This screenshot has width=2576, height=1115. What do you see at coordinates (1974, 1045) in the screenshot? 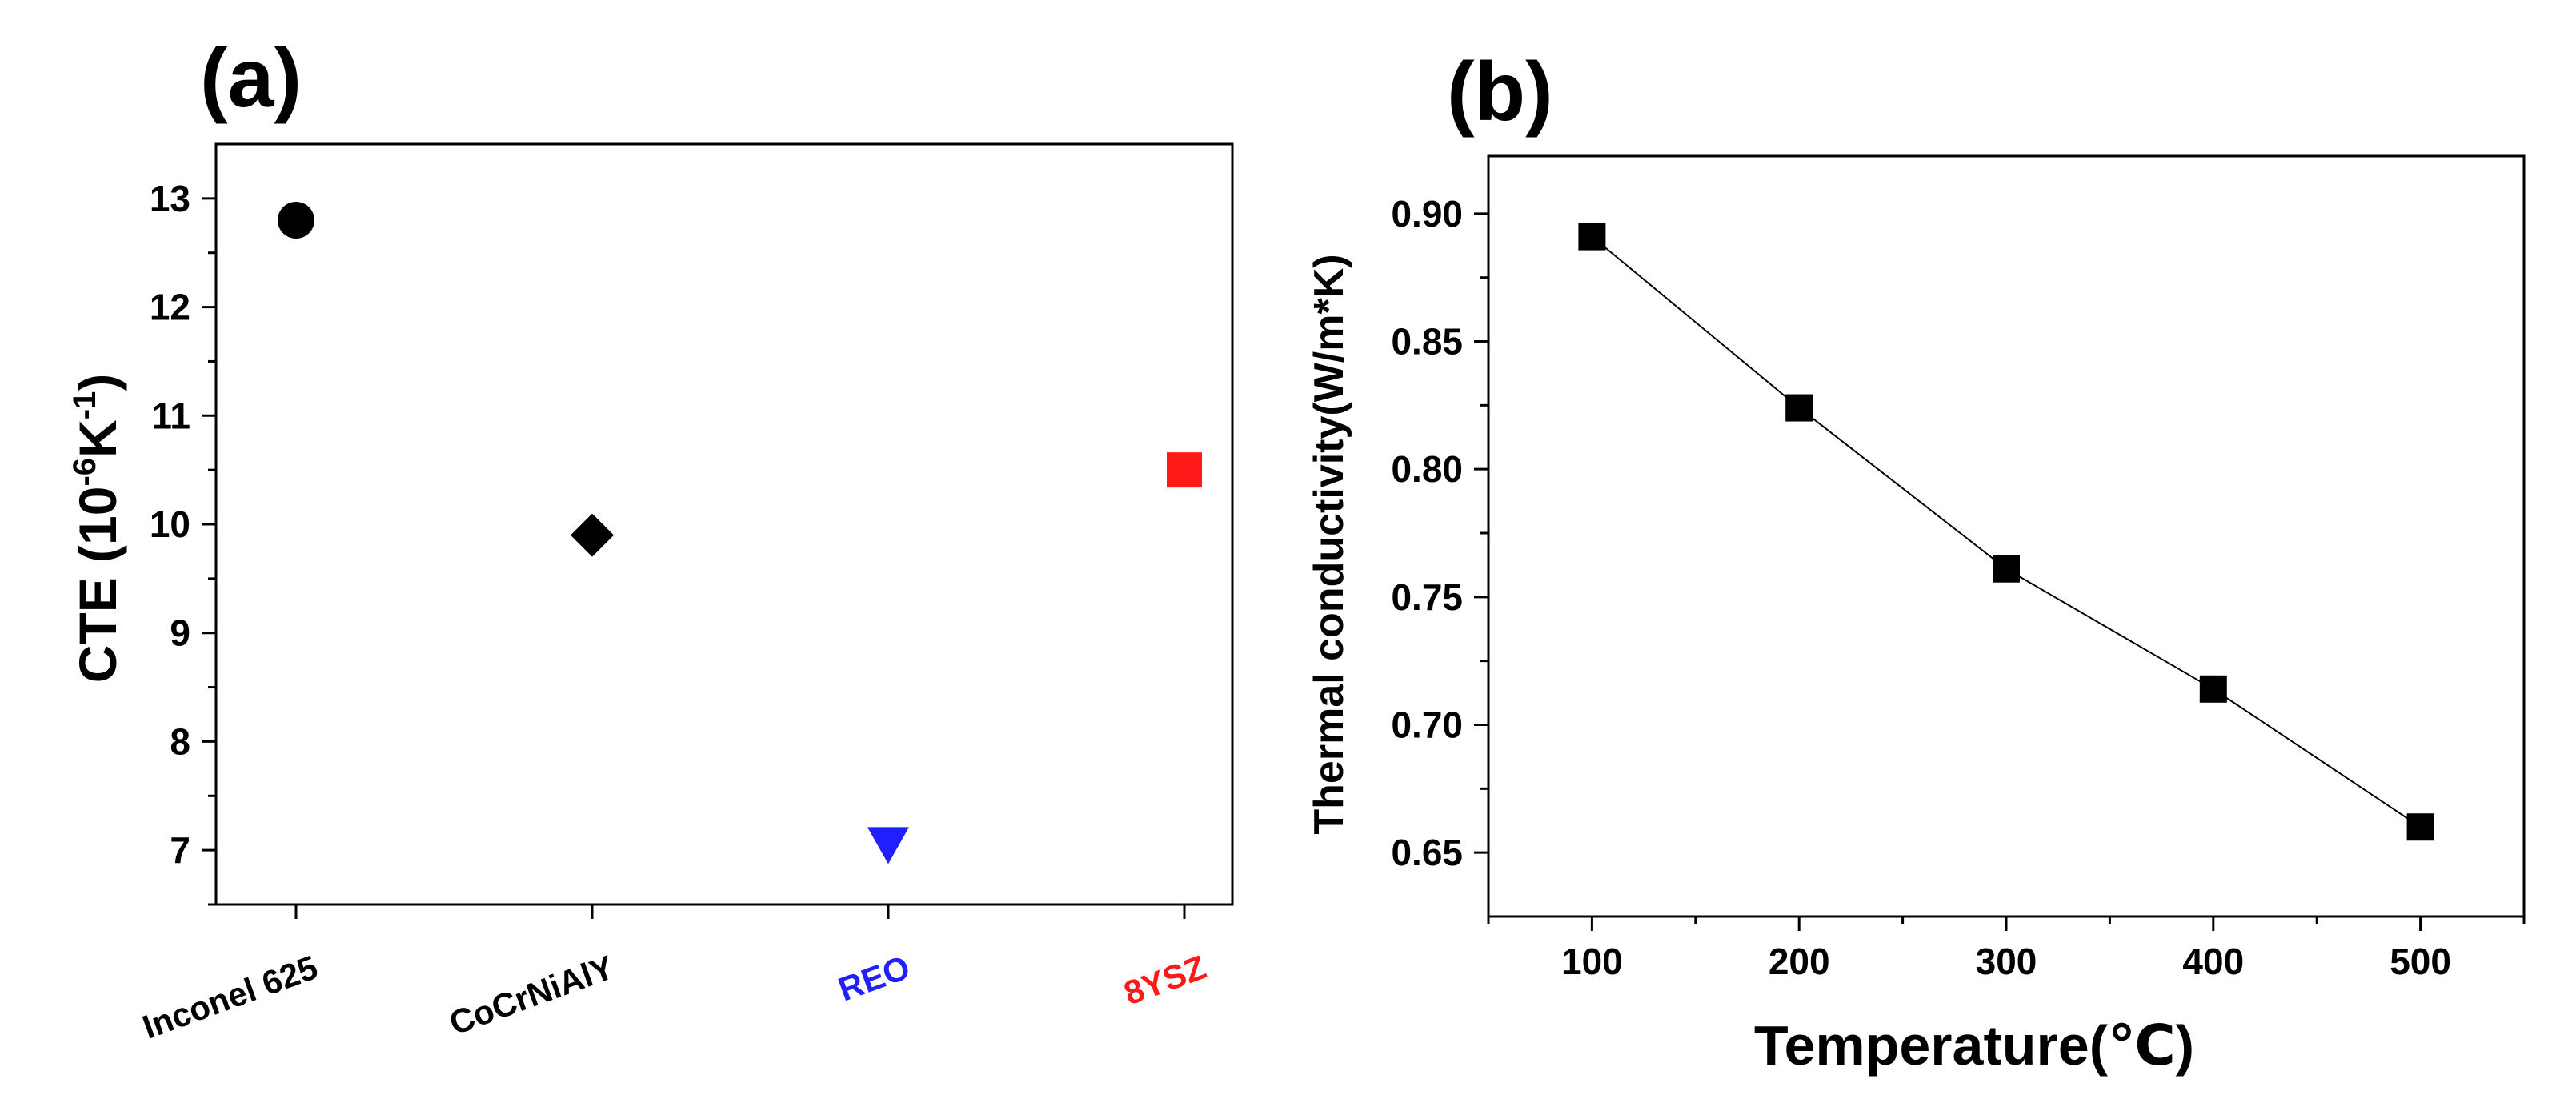
I see `panel-b-x-axis-title: Temperature(℃)` at bounding box center [1974, 1045].